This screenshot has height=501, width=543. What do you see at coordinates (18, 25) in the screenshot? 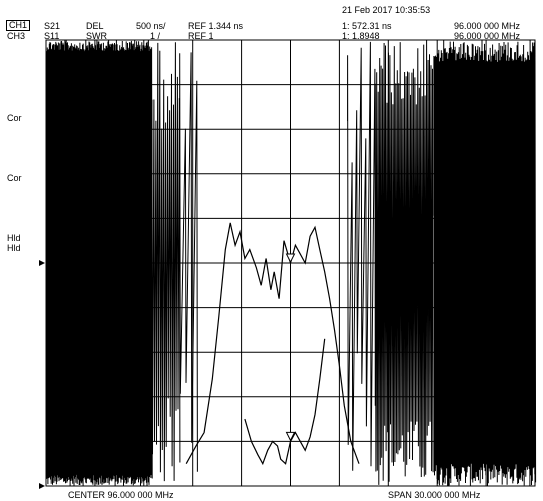
I see `channel-1-label: CH1` at bounding box center [18, 25].